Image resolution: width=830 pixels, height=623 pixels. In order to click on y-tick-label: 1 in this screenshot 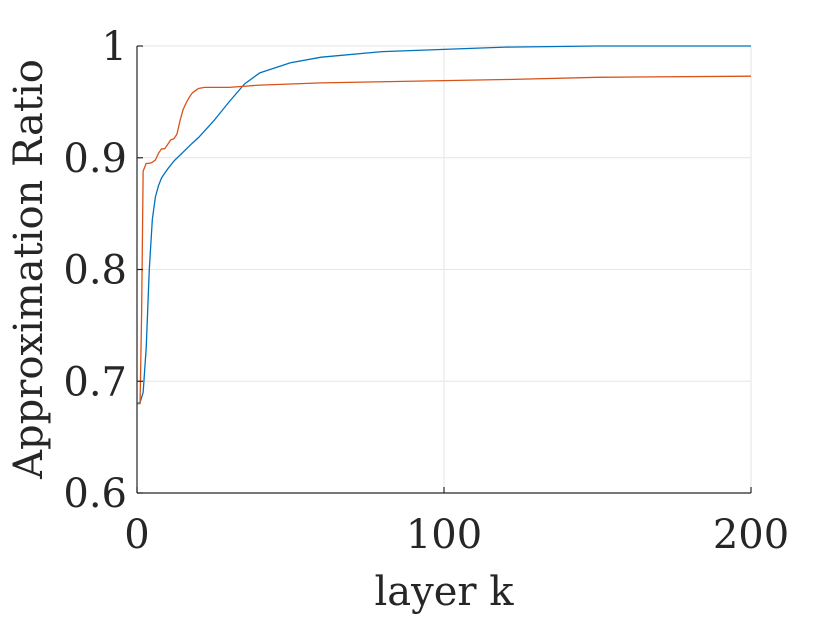, I will do `click(114, 47)`.